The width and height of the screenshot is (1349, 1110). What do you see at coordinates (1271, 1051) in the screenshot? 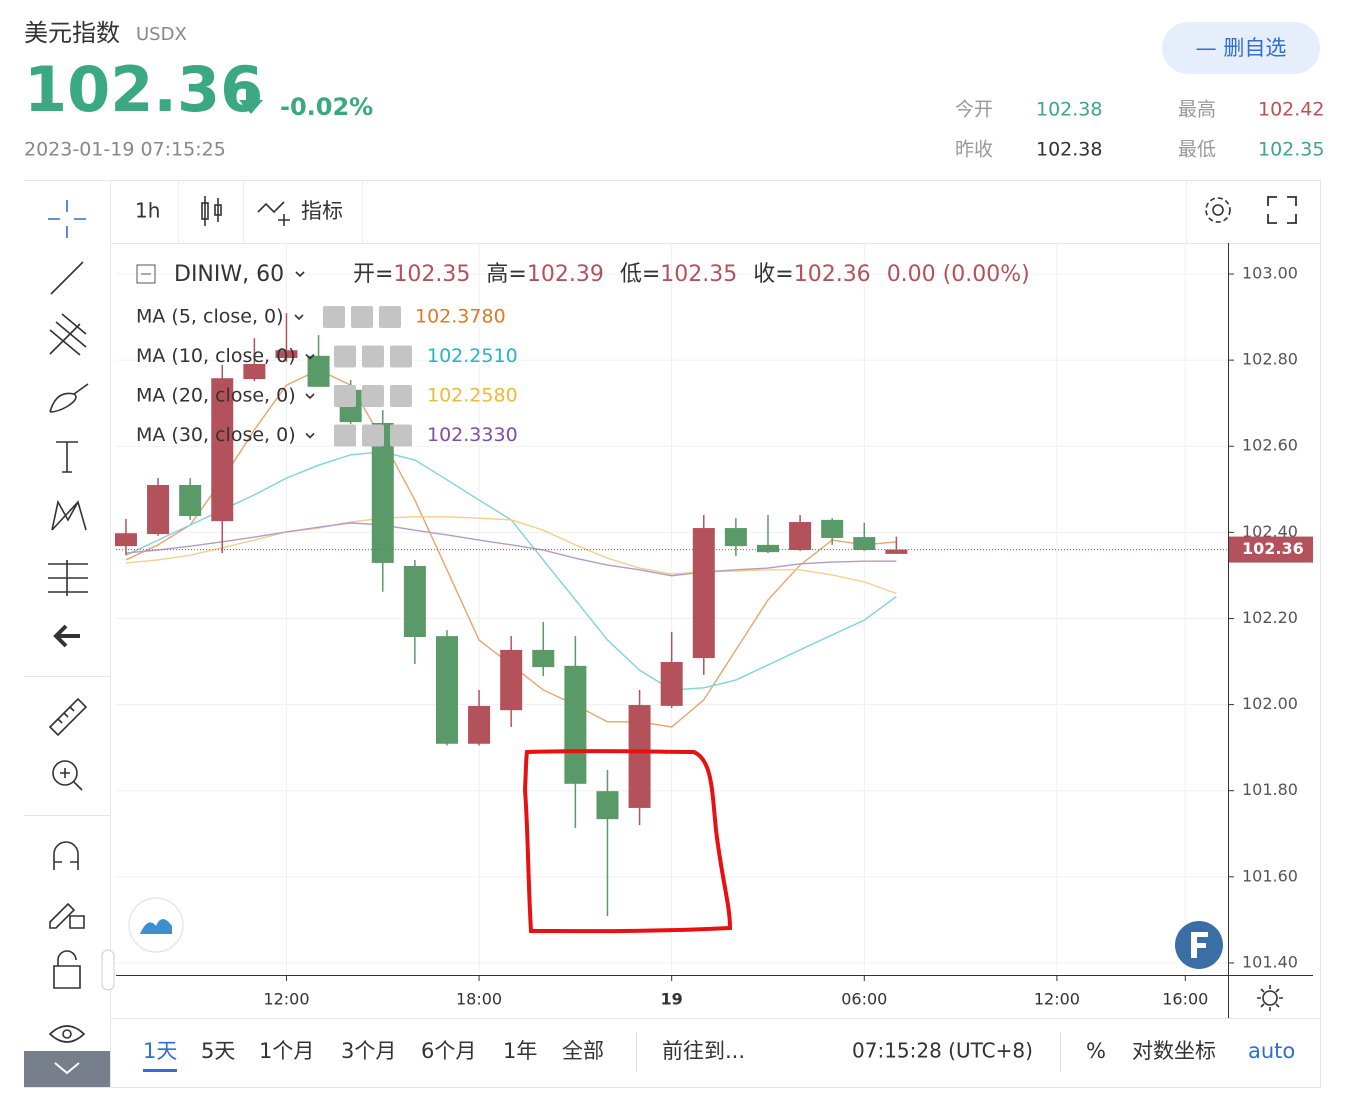
I see `auto-scale: auto` at bounding box center [1271, 1051].